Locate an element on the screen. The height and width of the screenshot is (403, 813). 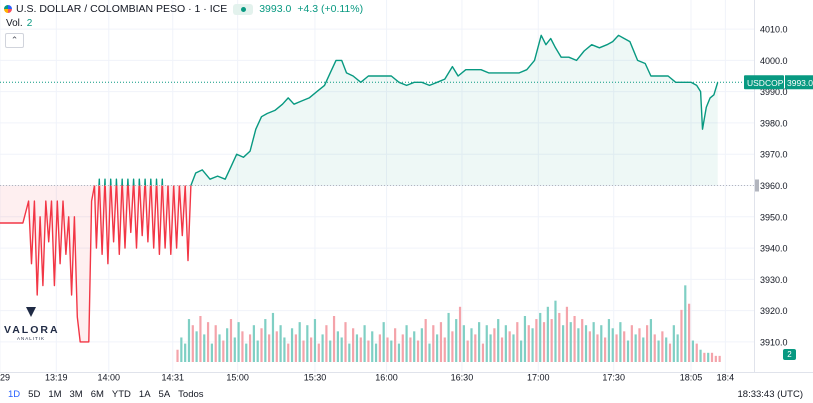
market-status-badge is located at coordinates (243, 9).